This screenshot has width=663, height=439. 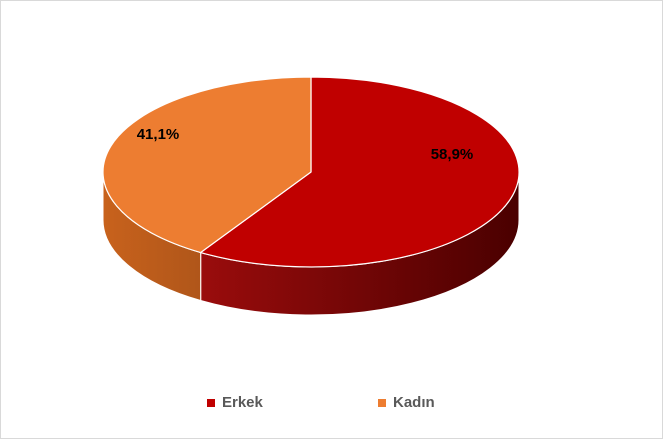 I want to click on legend-label-erkek: Erkek, so click(x=242, y=402).